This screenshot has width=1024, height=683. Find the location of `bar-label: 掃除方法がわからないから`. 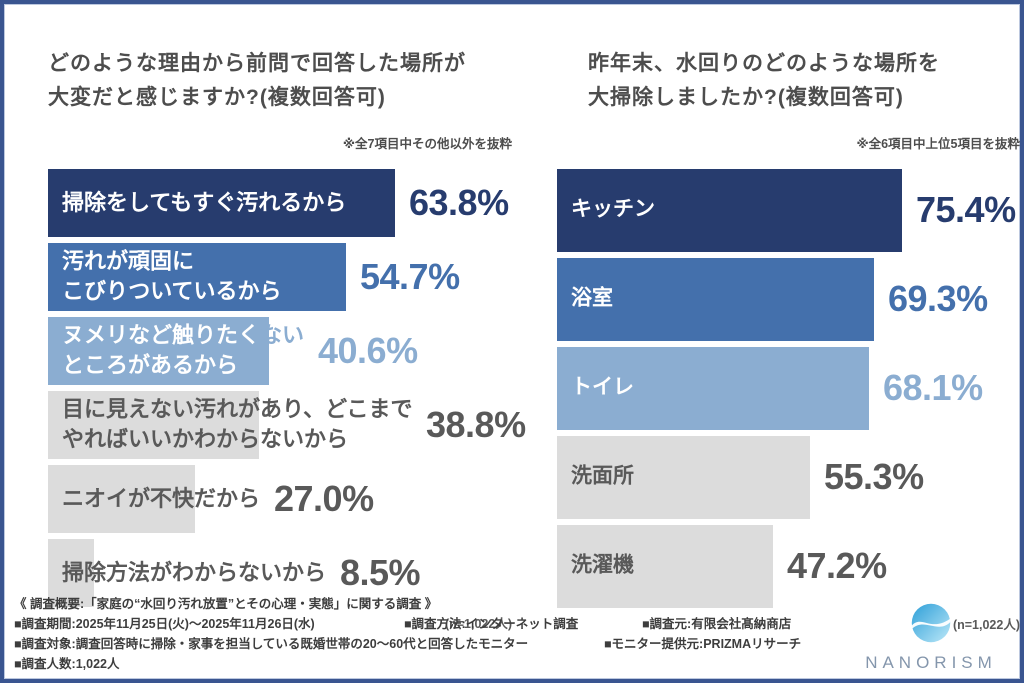

bar-label: 掃除方法がわからないから is located at coordinates (194, 572).